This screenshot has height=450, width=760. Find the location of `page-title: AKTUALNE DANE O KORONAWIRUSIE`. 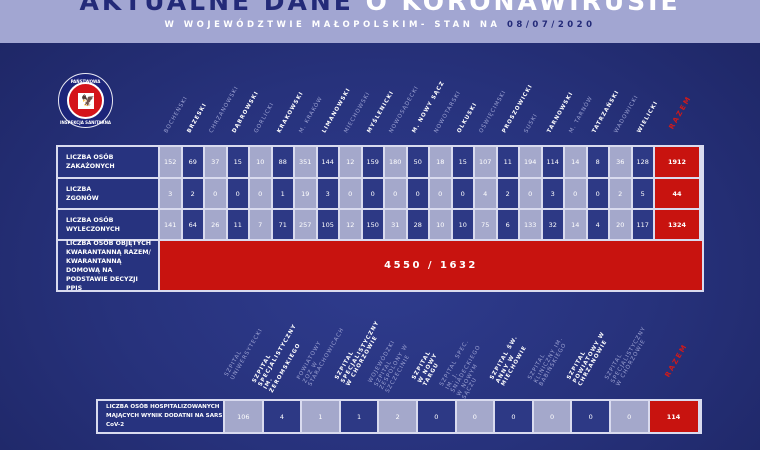

page-title: AKTUALNE DANE O KORONAWIRUSIE is located at coordinates (380, 8).